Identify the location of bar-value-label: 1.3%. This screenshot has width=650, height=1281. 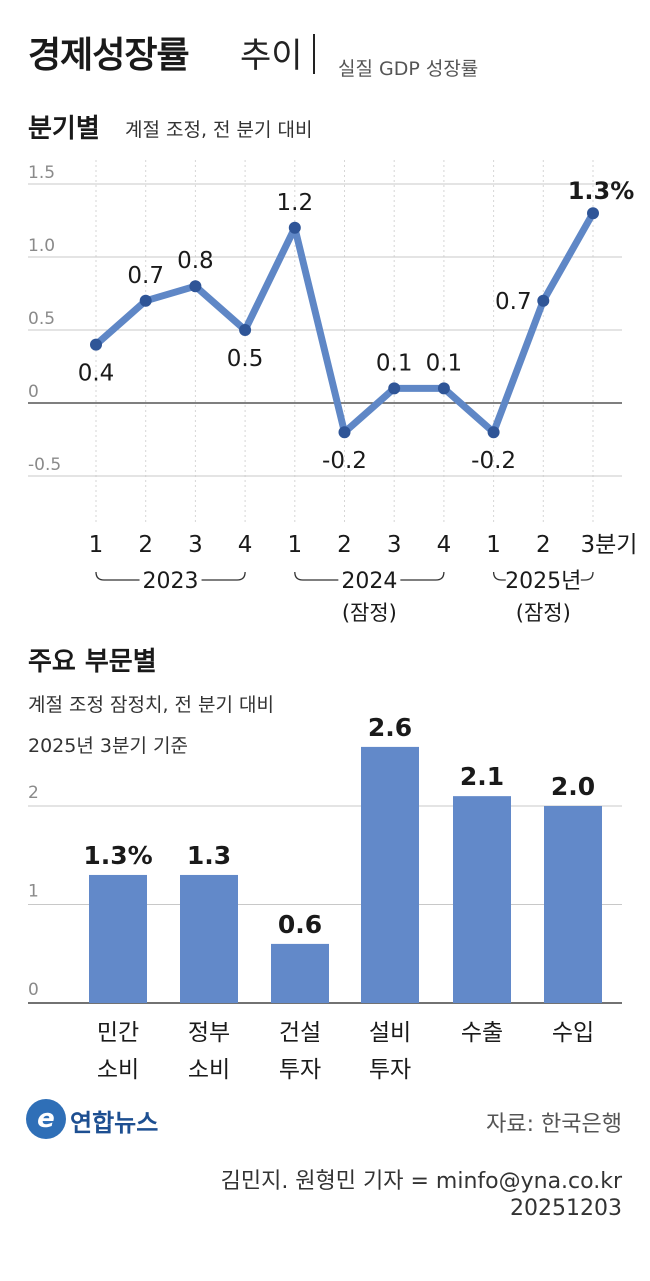
(117, 855).